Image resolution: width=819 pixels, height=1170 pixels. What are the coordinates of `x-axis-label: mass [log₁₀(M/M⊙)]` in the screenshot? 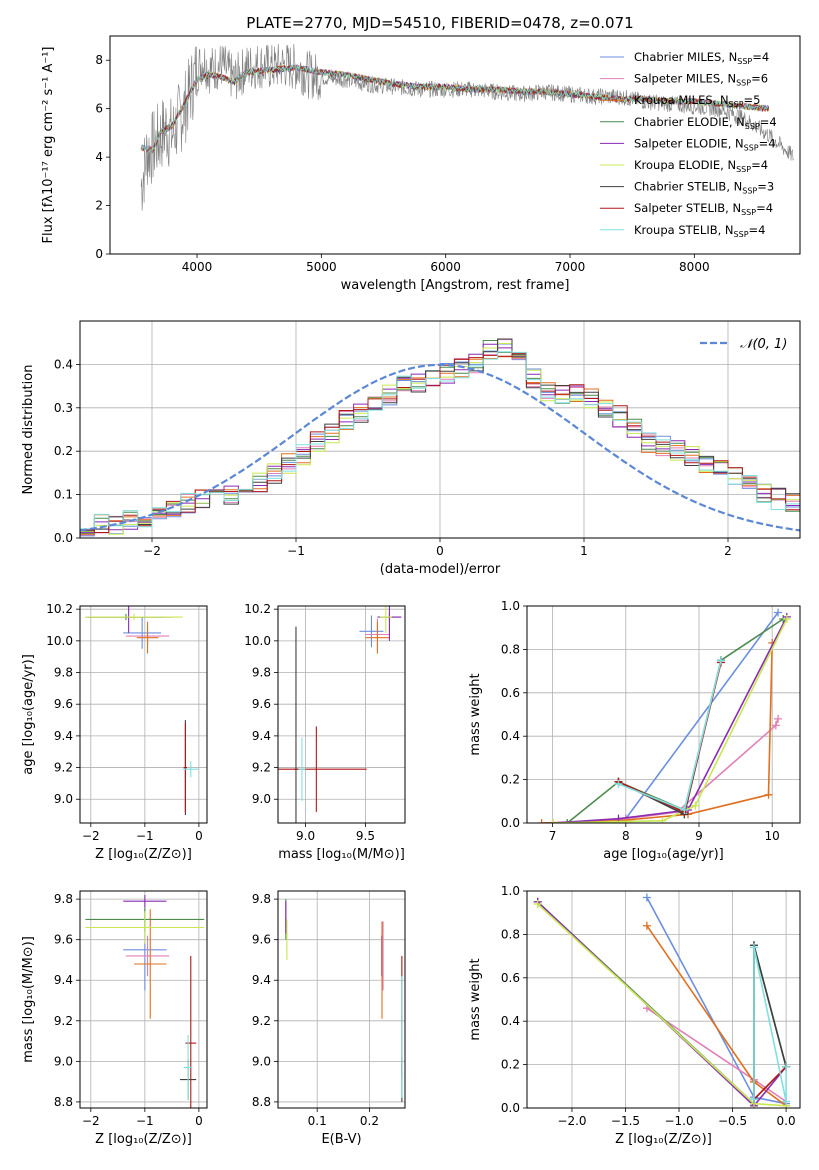 It's located at (341, 854).